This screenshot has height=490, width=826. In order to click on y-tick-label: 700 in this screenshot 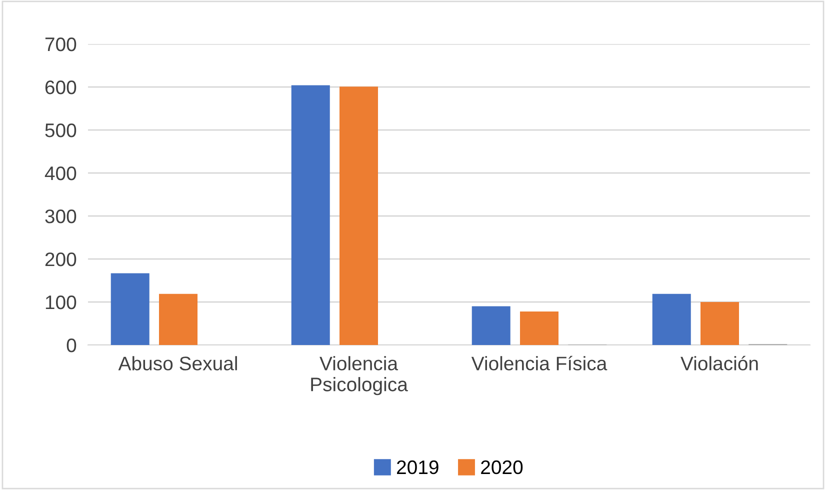, I will do `click(60, 44)`.